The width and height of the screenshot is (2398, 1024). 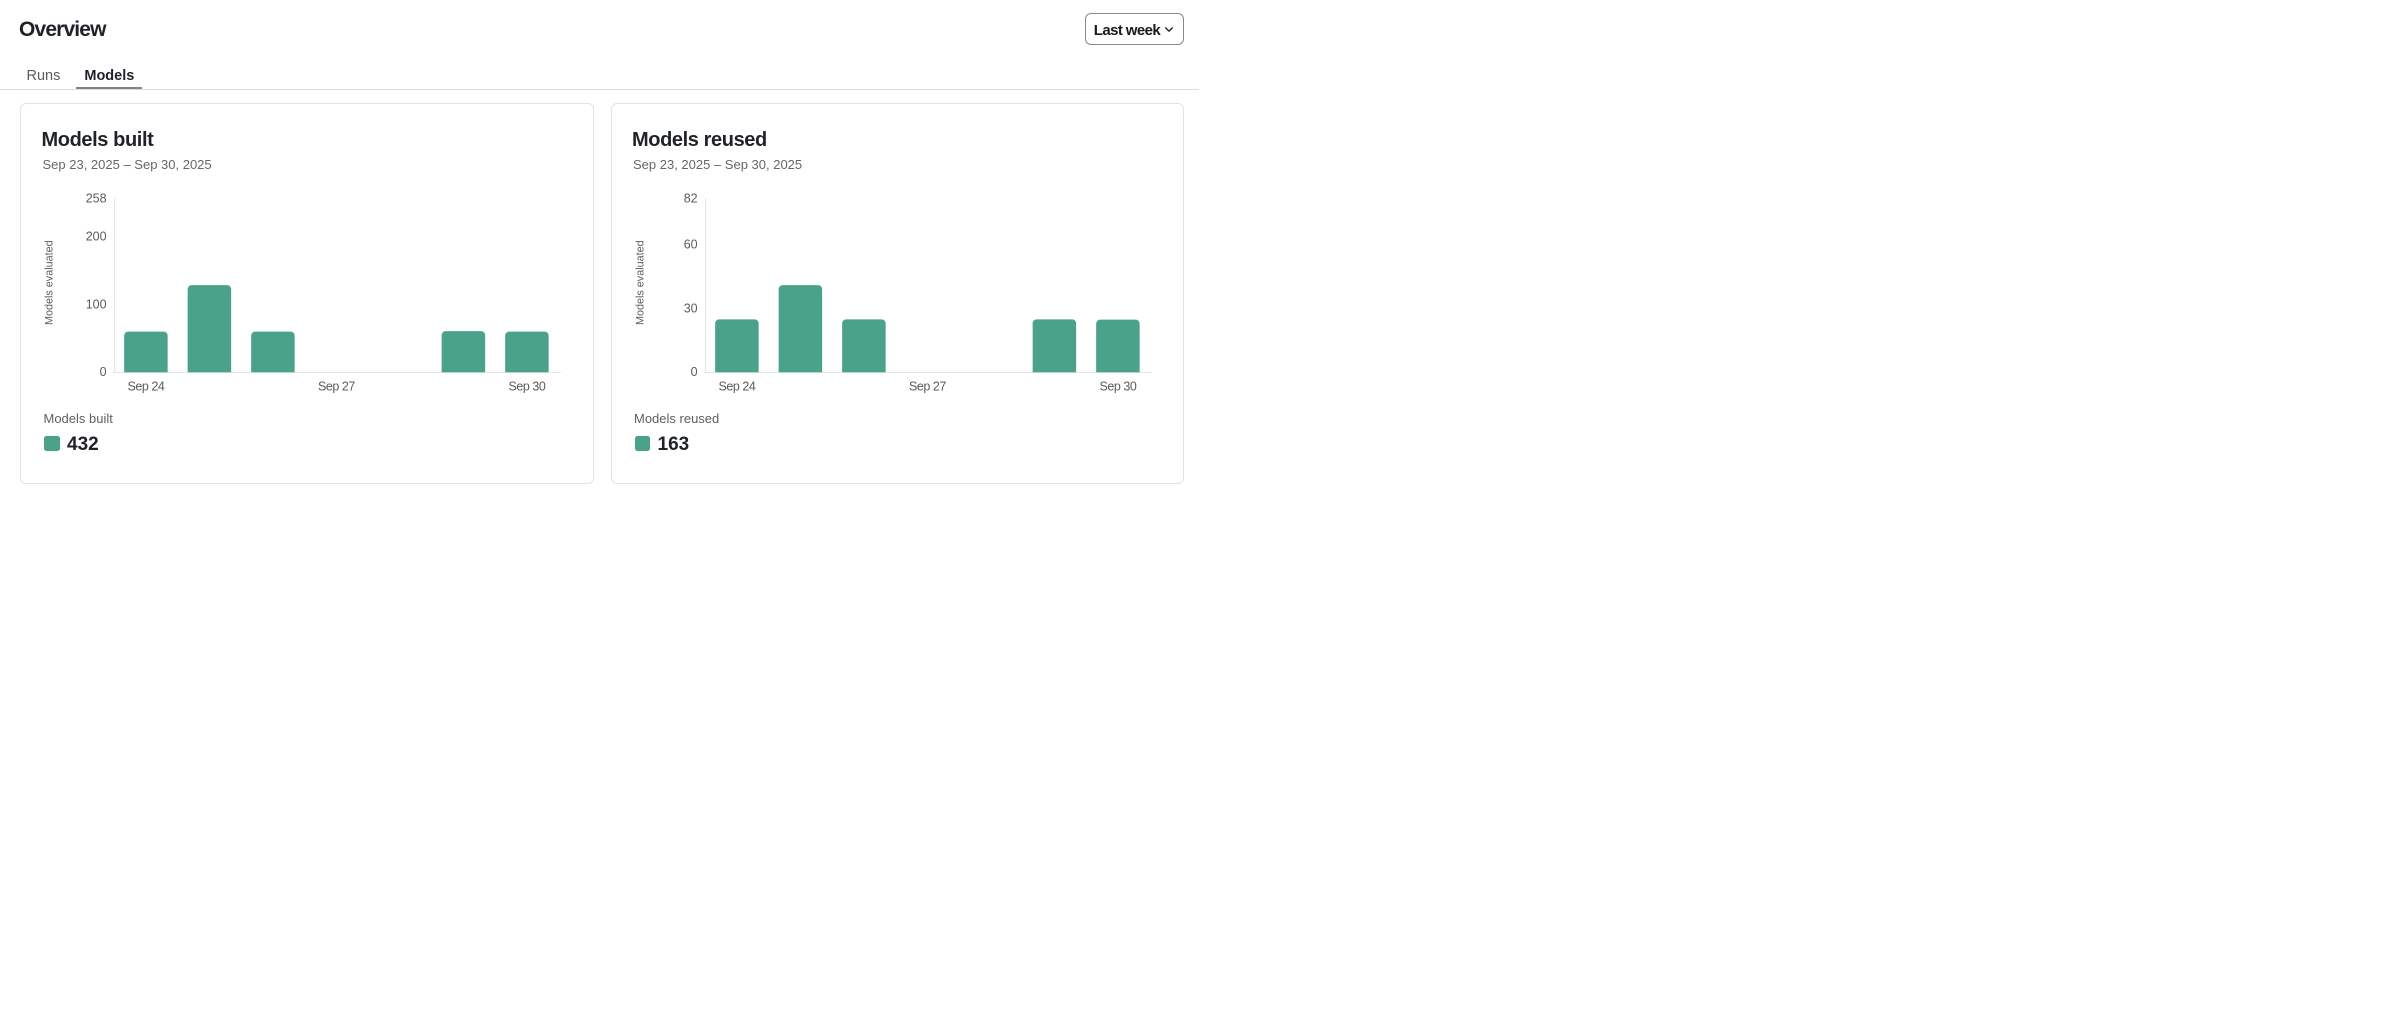 I want to click on svg-text: 258, so click(x=96, y=198).